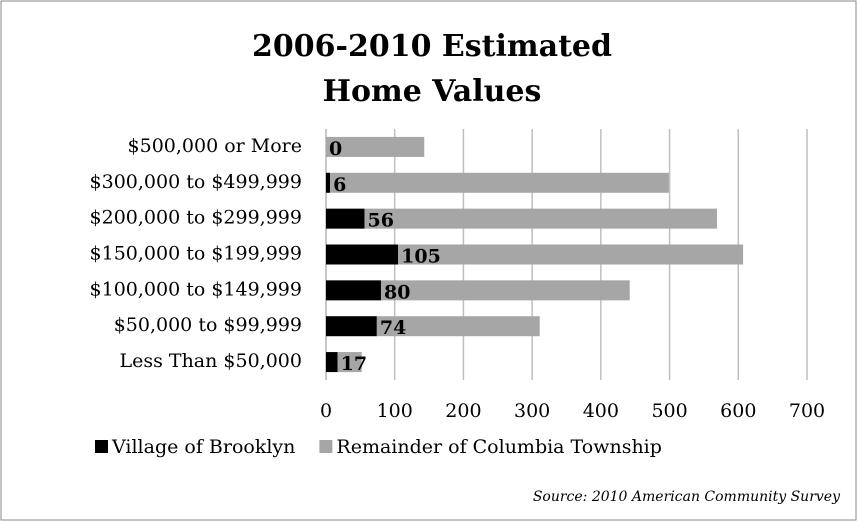 Image resolution: width=857 pixels, height=521 pixels. What do you see at coordinates (196, 289) in the screenshot?
I see `category-label: $100,000 to $149,999` at bounding box center [196, 289].